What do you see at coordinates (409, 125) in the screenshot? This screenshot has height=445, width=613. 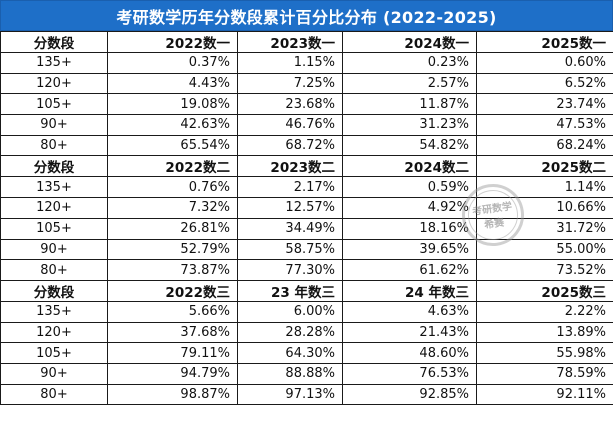 I see `percentage-cell: 31.23%` at bounding box center [409, 125].